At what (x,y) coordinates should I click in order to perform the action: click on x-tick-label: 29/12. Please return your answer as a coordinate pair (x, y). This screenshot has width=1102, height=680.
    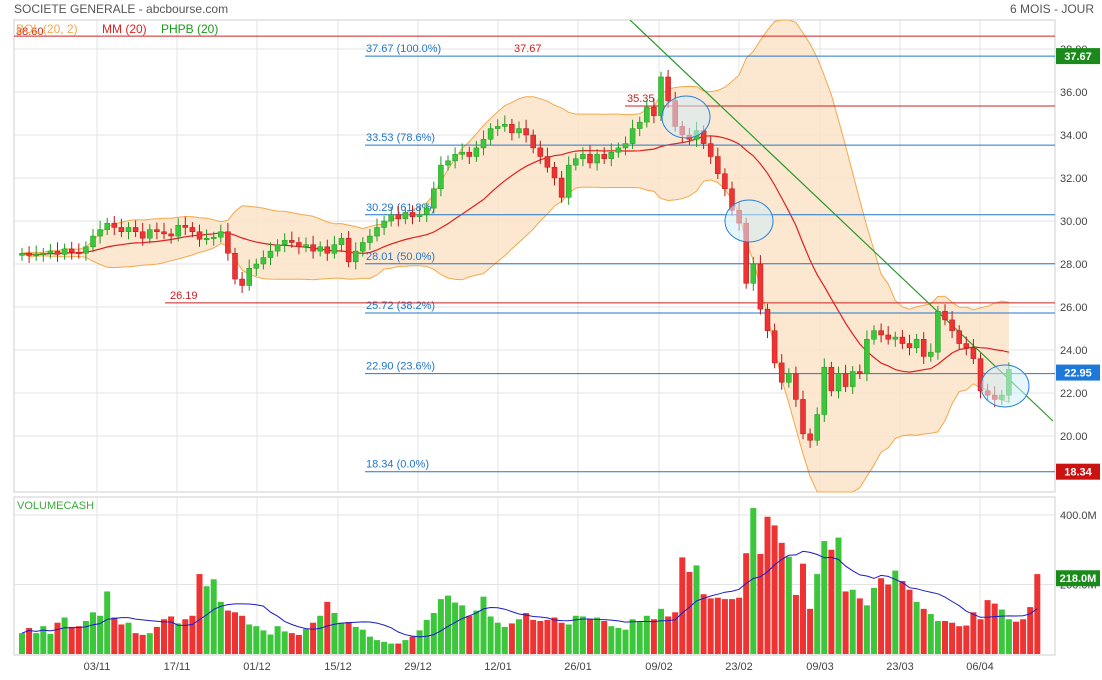
    Looking at the image, I should click on (418, 667).